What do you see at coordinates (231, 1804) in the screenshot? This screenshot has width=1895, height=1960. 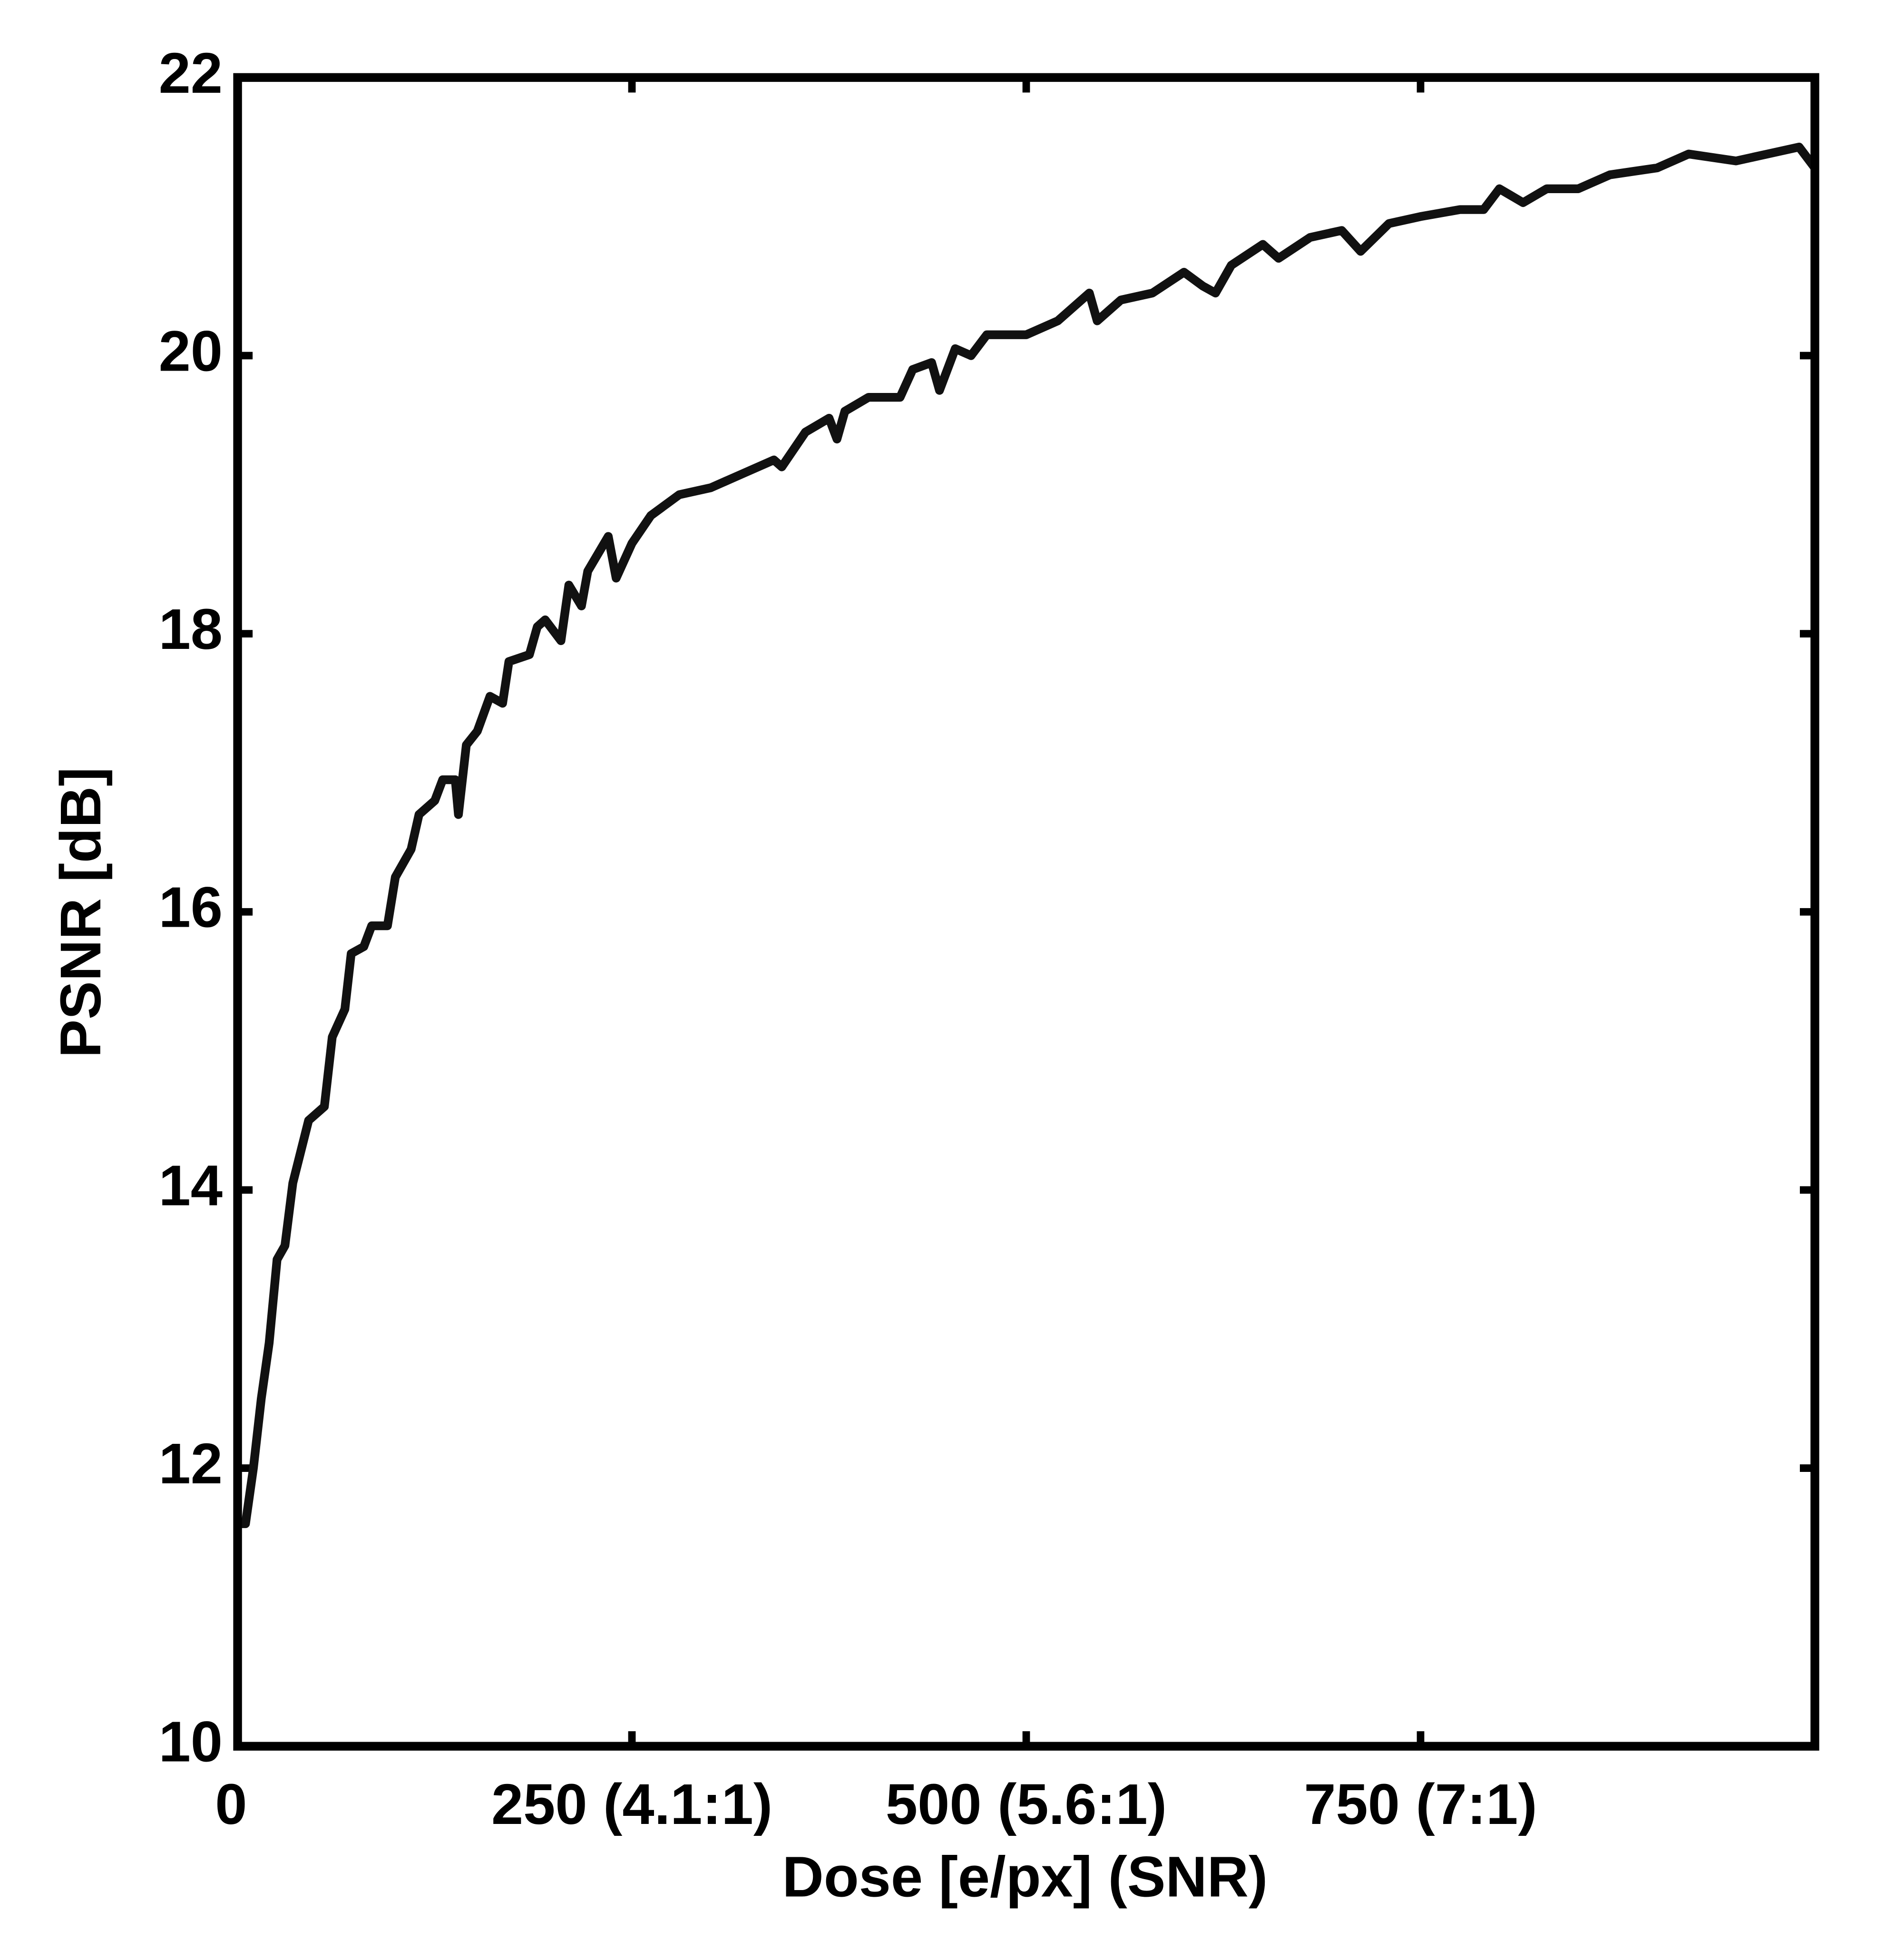 I see `x-tick-label: 0` at bounding box center [231, 1804].